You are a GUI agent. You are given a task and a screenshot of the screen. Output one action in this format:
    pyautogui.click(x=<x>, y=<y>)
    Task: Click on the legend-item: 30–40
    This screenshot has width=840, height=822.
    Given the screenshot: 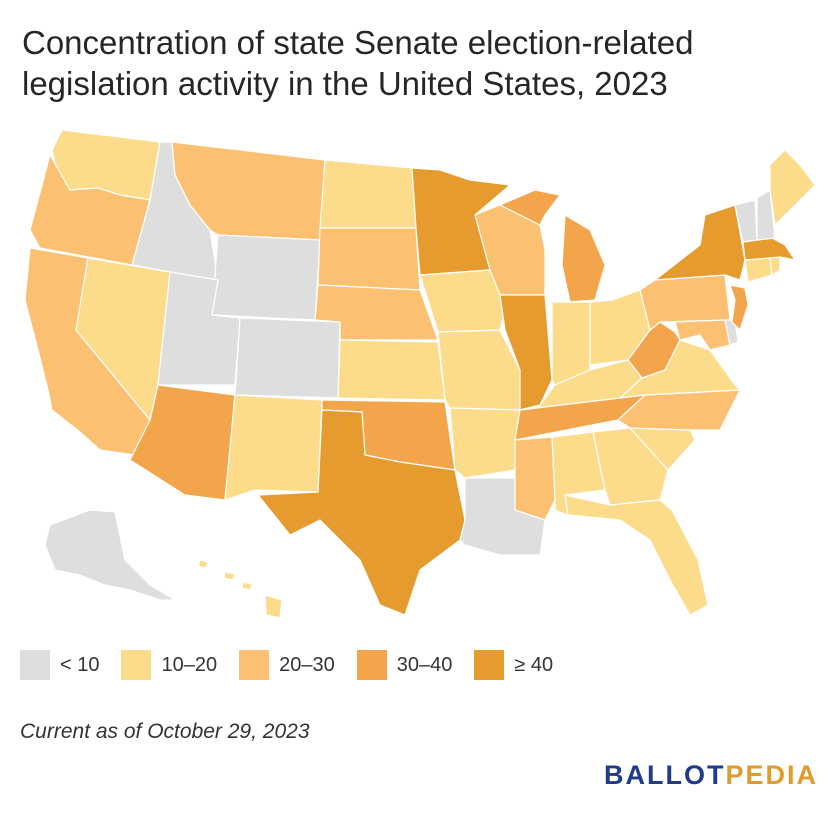 What is the action you would take?
    pyautogui.click(x=404, y=665)
    